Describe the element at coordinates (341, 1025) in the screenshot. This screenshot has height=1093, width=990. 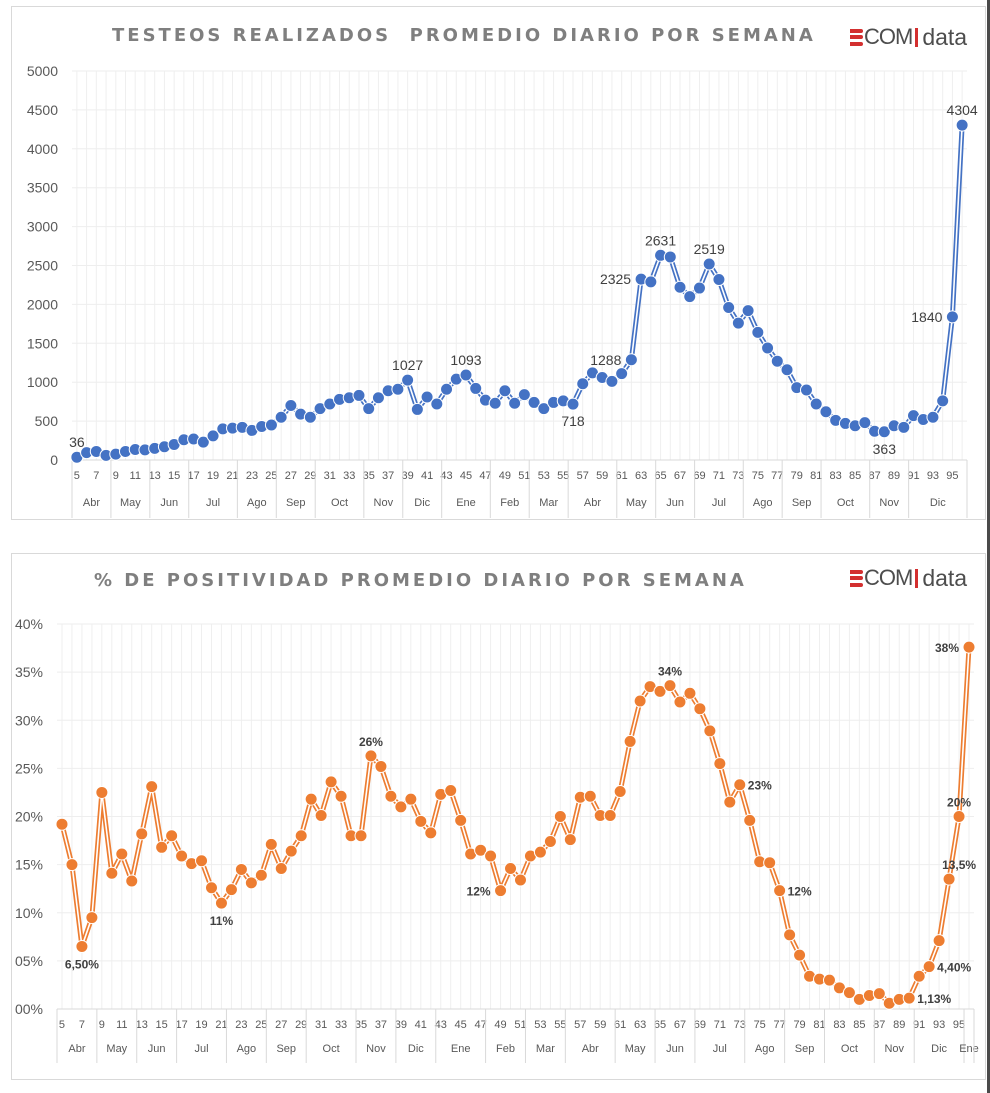
I see `x-tick-label: 33` at that location.